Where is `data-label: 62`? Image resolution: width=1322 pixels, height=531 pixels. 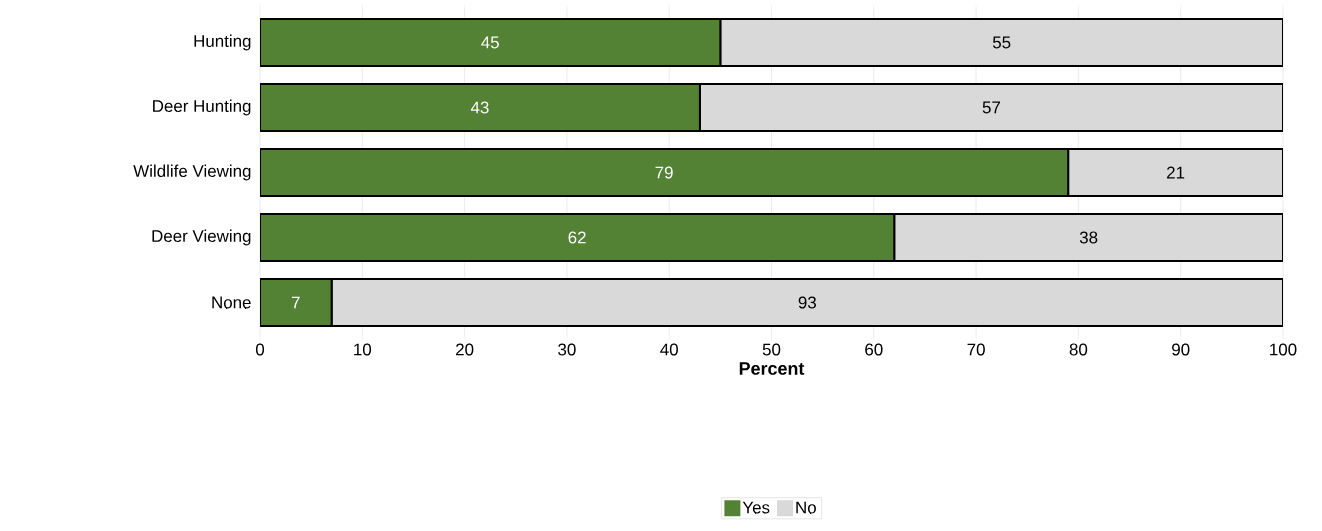
data-label: 62 is located at coordinates (577, 237).